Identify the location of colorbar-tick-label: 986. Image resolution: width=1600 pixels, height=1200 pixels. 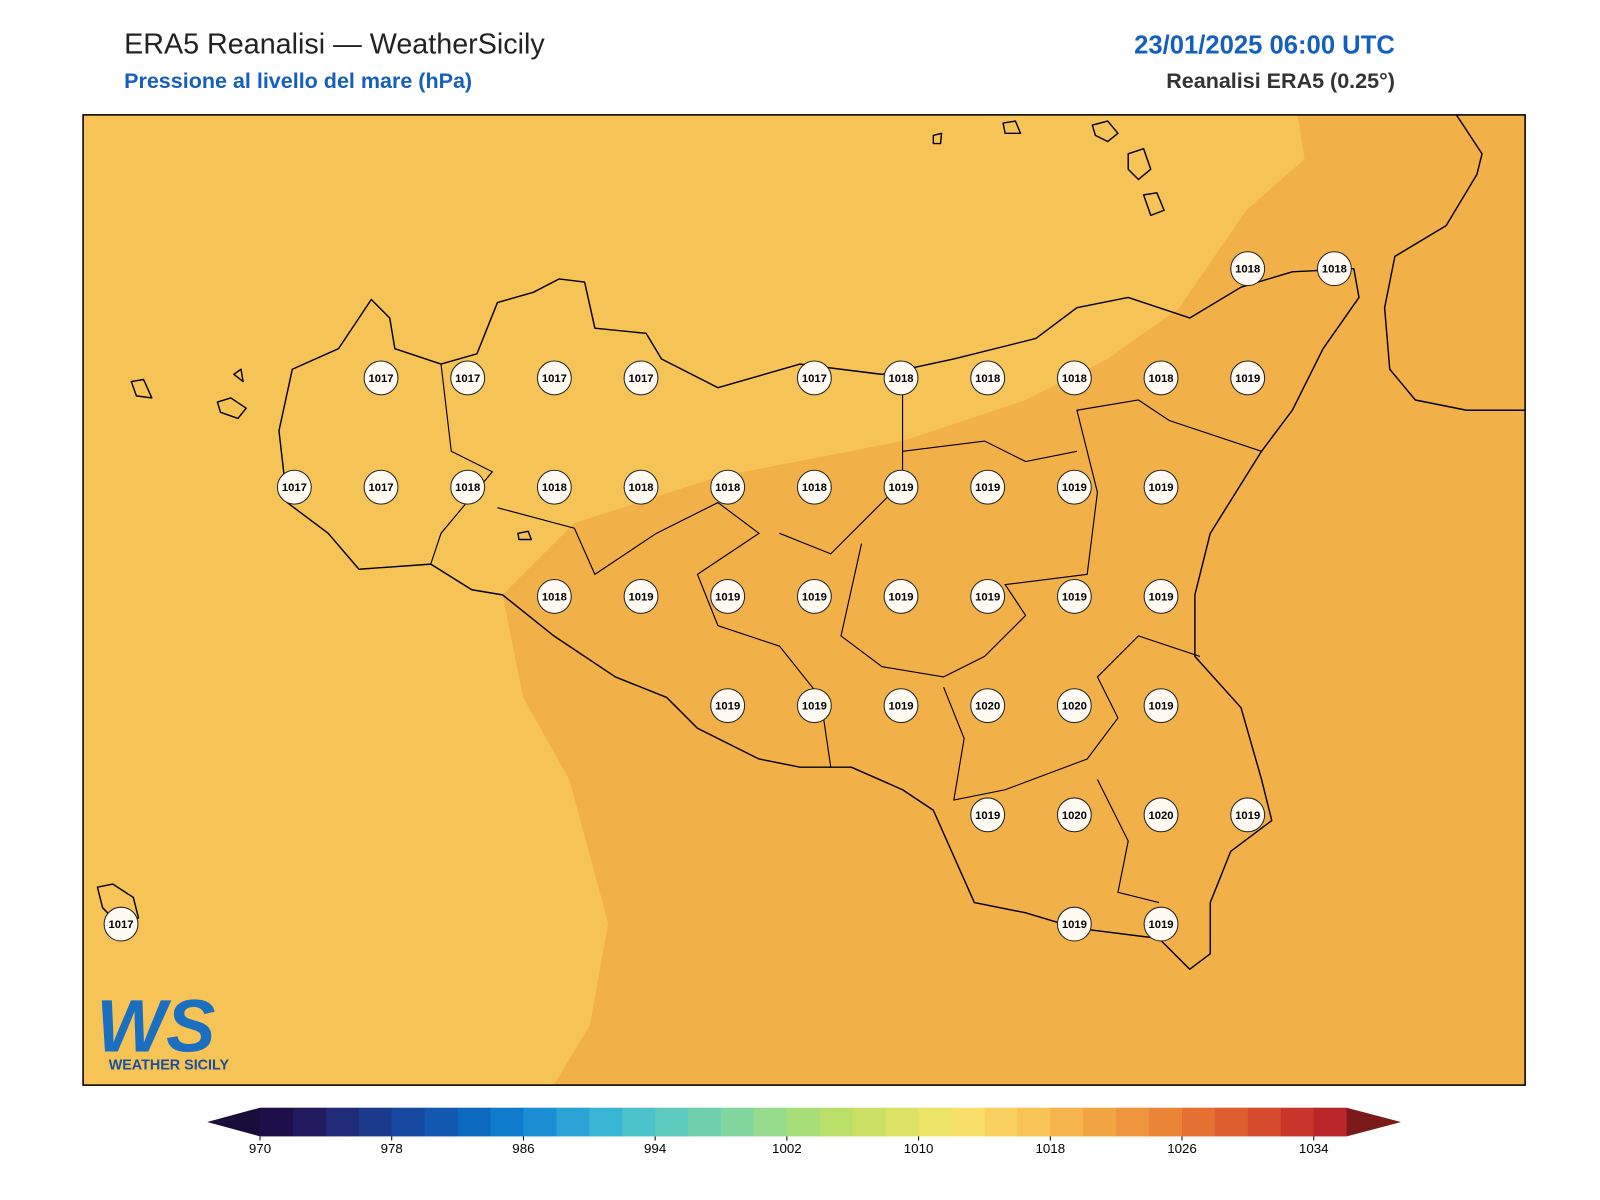
(523, 1148).